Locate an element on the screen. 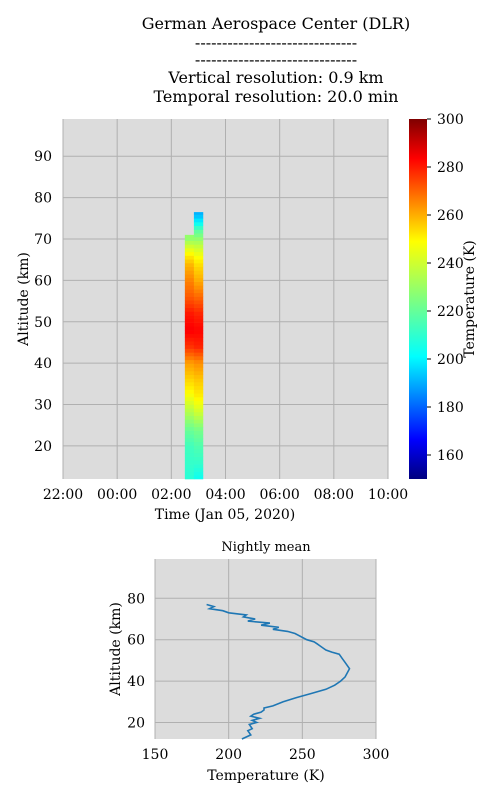 This screenshot has width=500, height=800. profile-x-ticks: 150 200 250 300 is located at coordinates (266, 755).